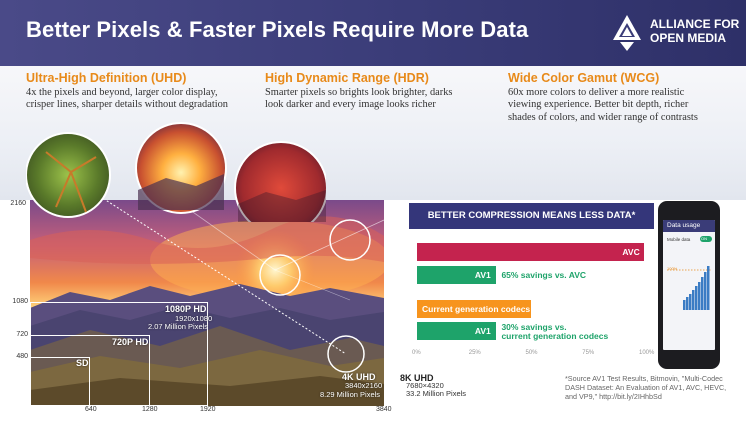 The image size is (746, 423). What do you see at coordinates (695, 31) in the screenshot?
I see `logo-text: ALLIANCE FOR OPEN MEDIA` at bounding box center [695, 31].